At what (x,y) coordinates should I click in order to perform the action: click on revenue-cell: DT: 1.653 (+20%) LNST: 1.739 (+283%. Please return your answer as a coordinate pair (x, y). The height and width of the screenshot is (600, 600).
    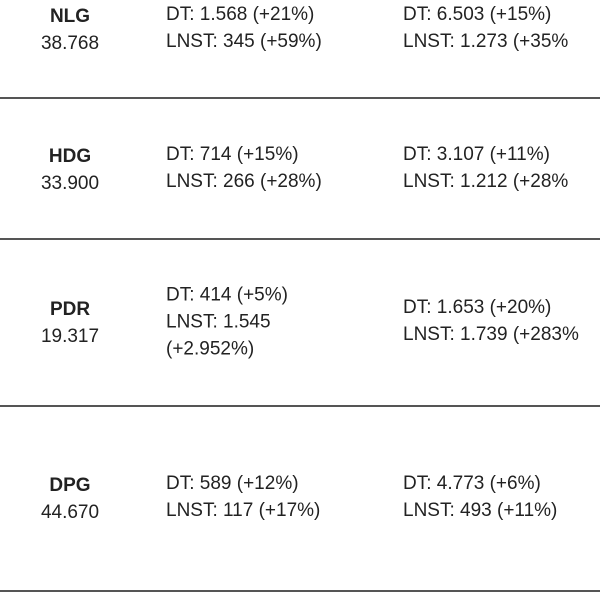
    Looking at the image, I should click on (491, 321).